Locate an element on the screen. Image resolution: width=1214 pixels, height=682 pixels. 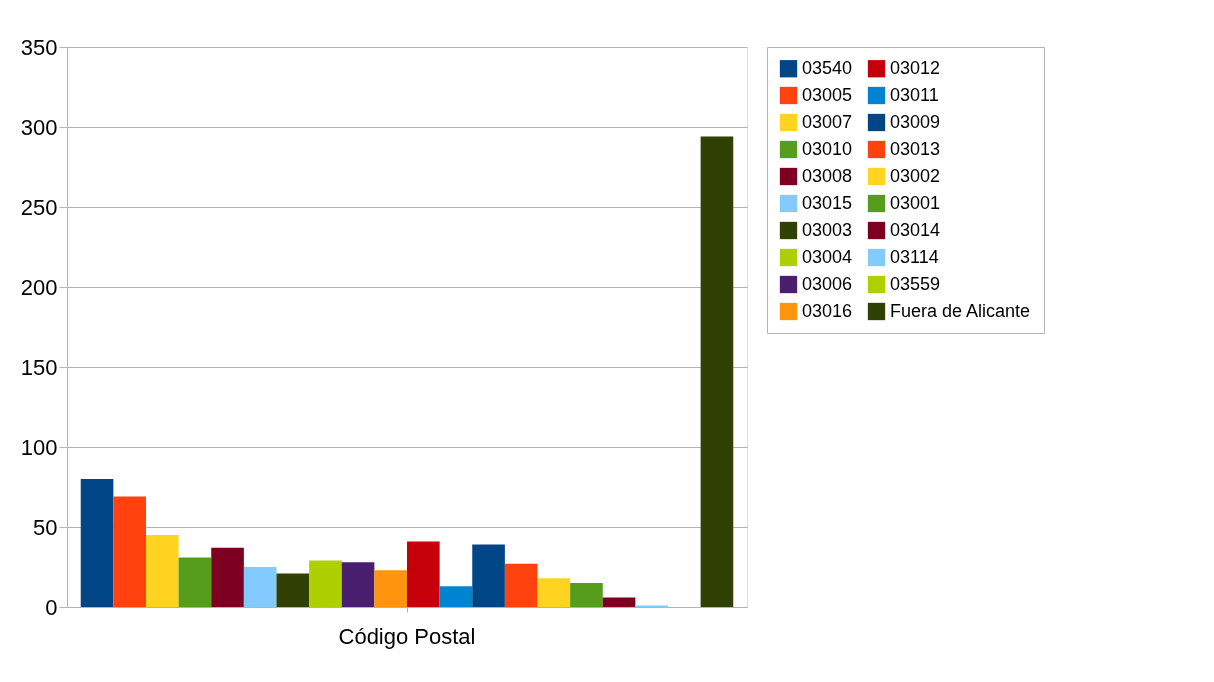
legend-label: 03009 is located at coordinates (915, 121).